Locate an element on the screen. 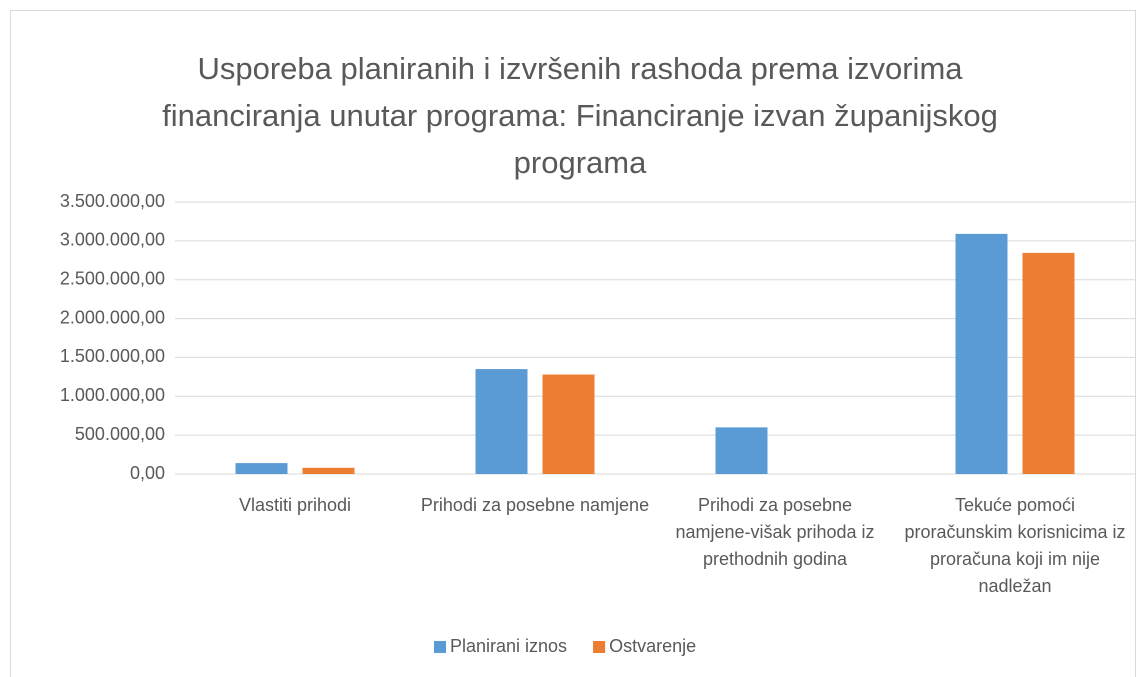 This screenshot has width=1146, height=677. legend-label: Planirani iznos is located at coordinates (508, 646).